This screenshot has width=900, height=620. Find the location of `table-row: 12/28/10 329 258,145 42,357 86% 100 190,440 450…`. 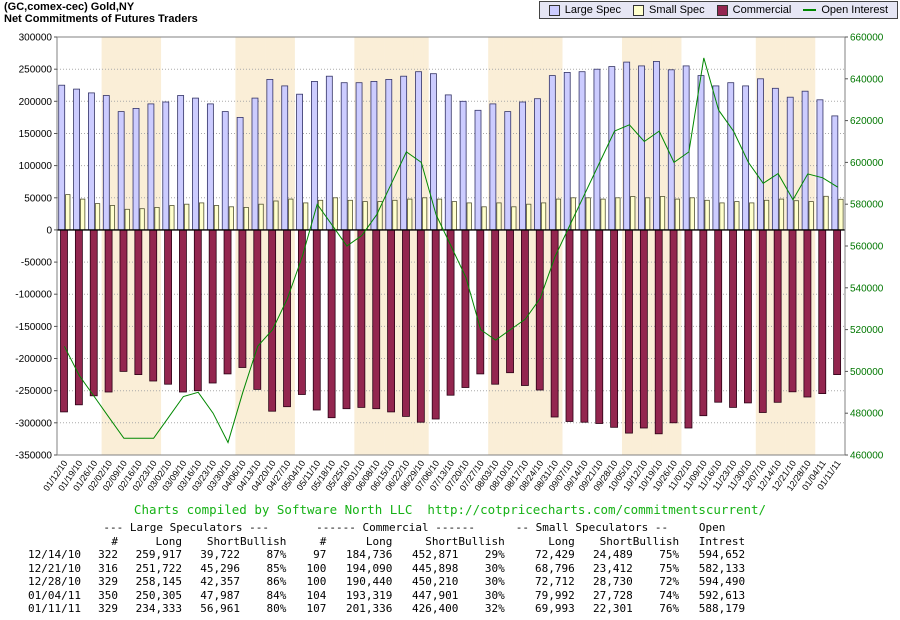

table-row: 12/28/10 329 258,145 42,357 86% 100 190,440 450… is located at coordinates (386, 582).